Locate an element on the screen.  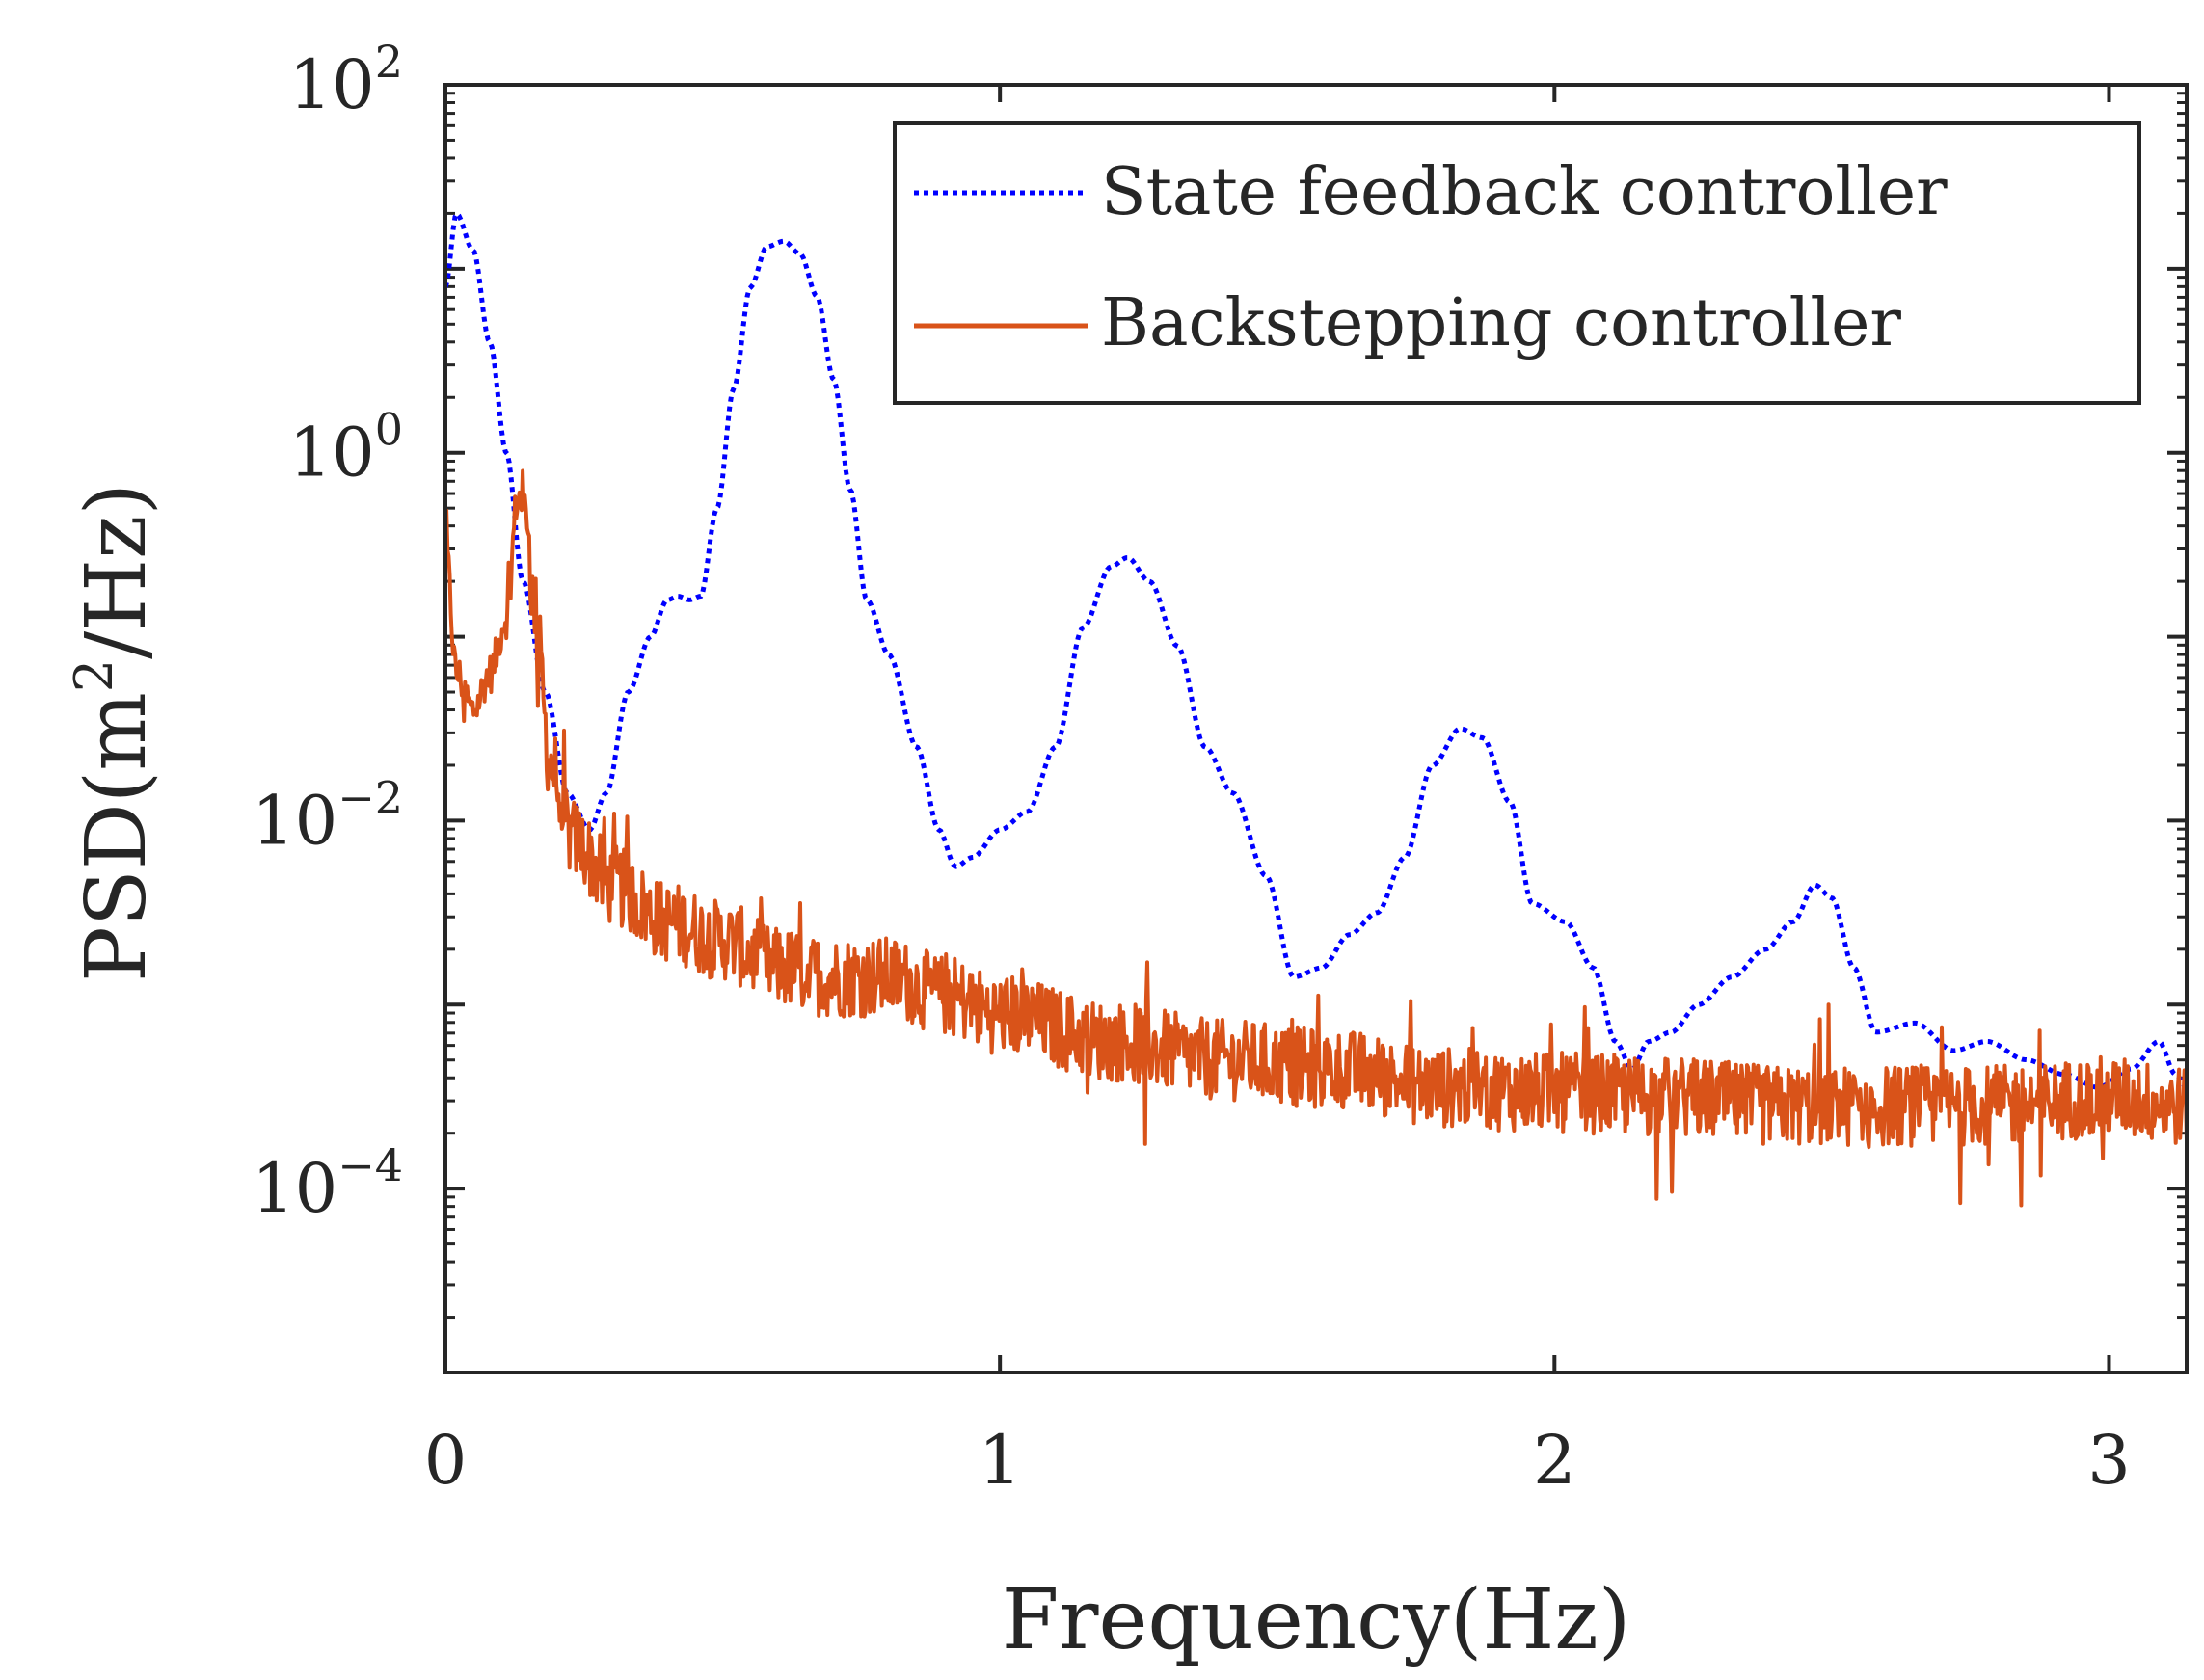
y-tick-label: 10⁻² is located at coordinates (327, 816).